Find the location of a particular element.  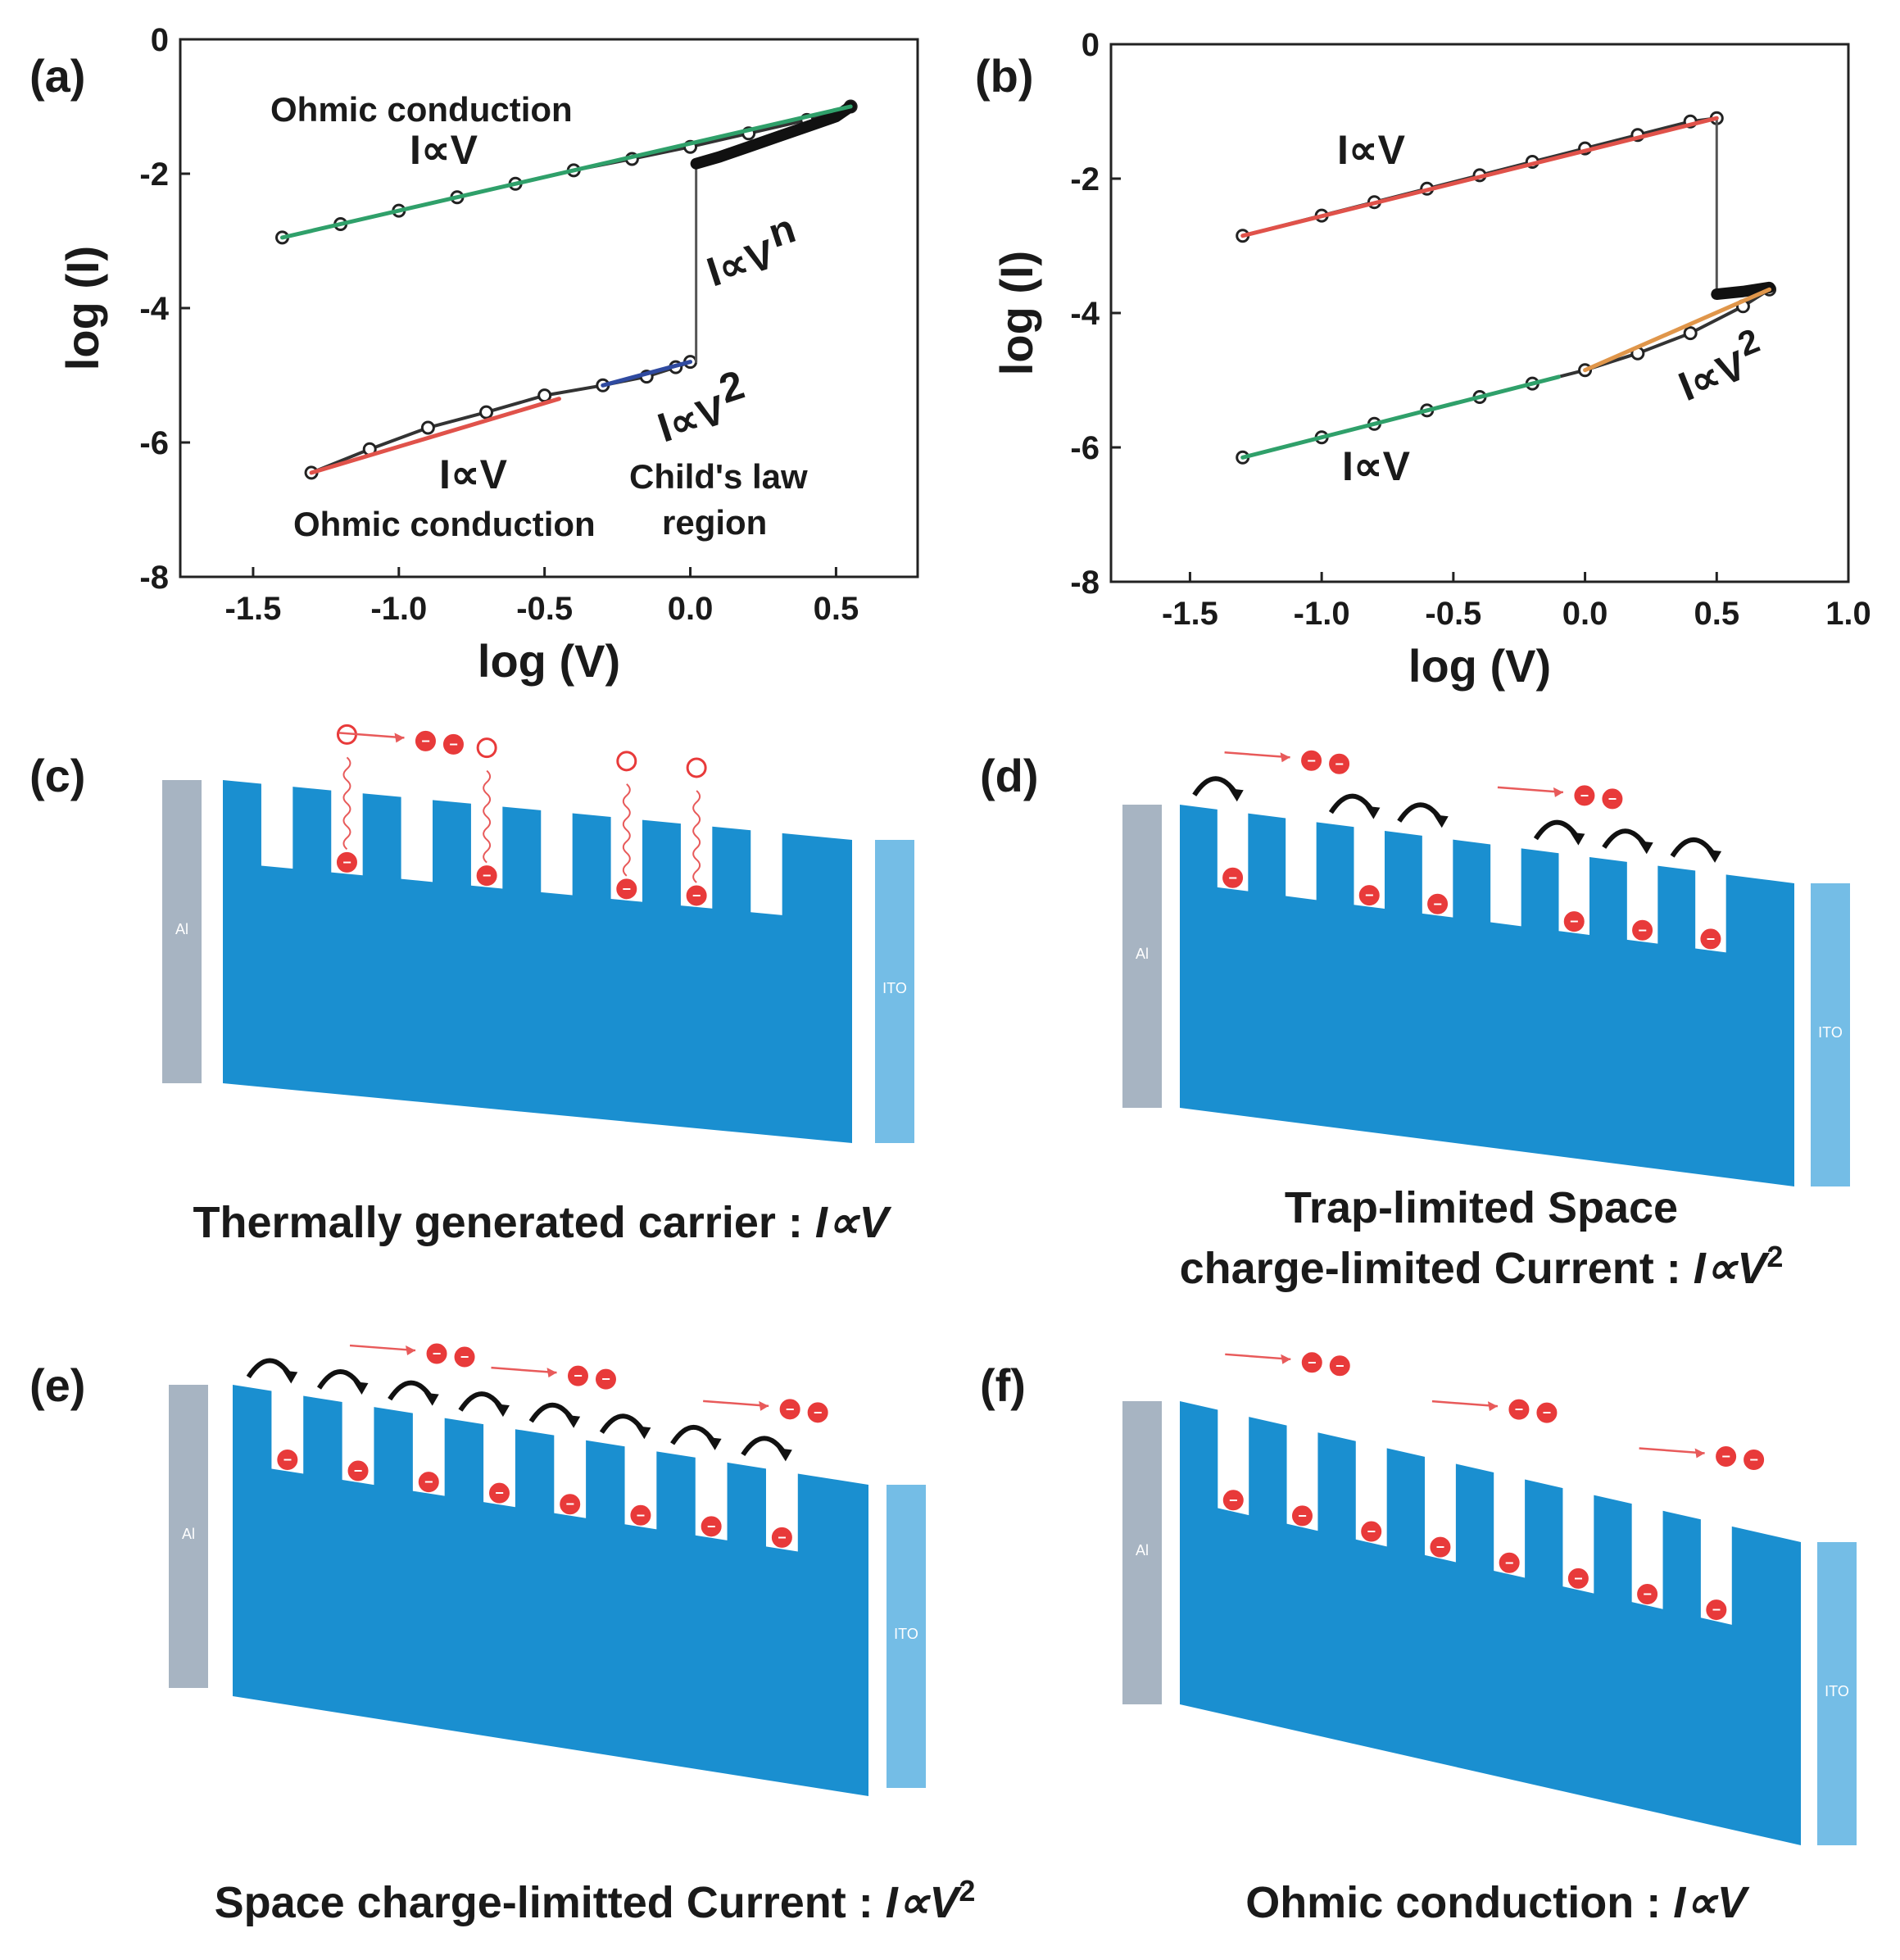

annot-iv2-b: I∝V 2 is located at coordinates (1718, 366).